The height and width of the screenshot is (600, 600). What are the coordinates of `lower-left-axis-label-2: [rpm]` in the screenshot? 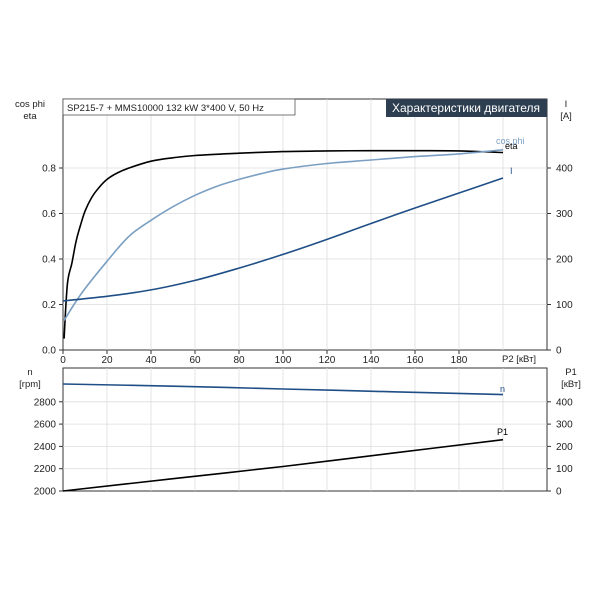 It's located at (30, 384).